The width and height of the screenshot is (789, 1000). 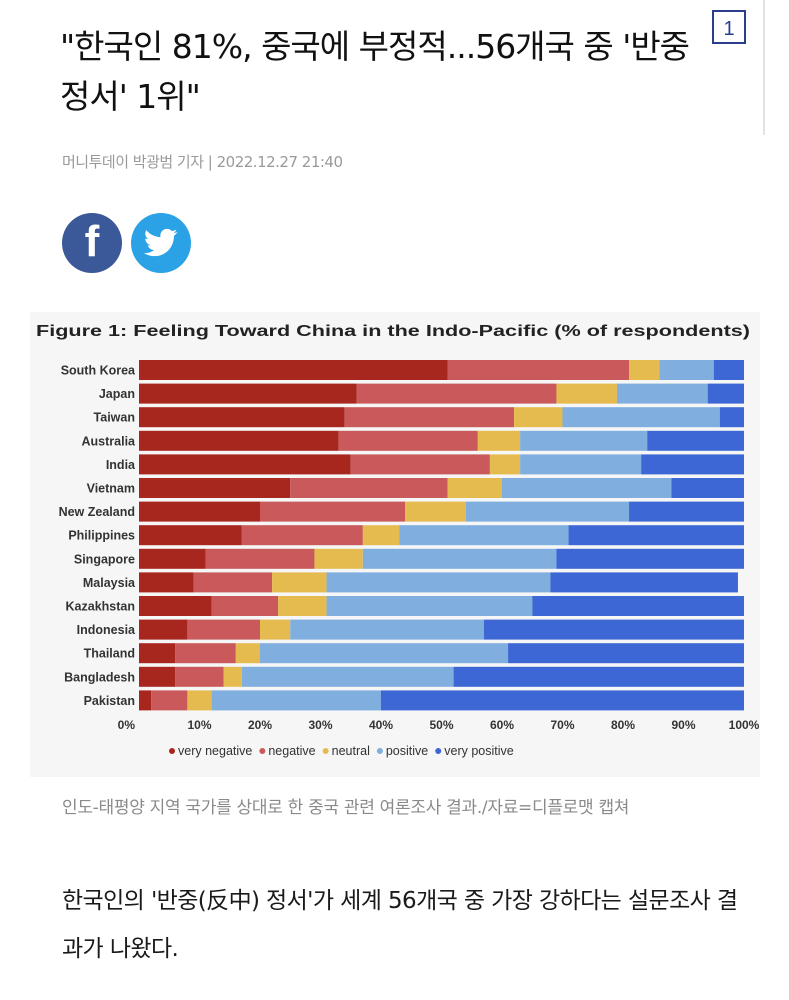 I want to click on y-axis-label: Malaysia, so click(x=109, y=583).